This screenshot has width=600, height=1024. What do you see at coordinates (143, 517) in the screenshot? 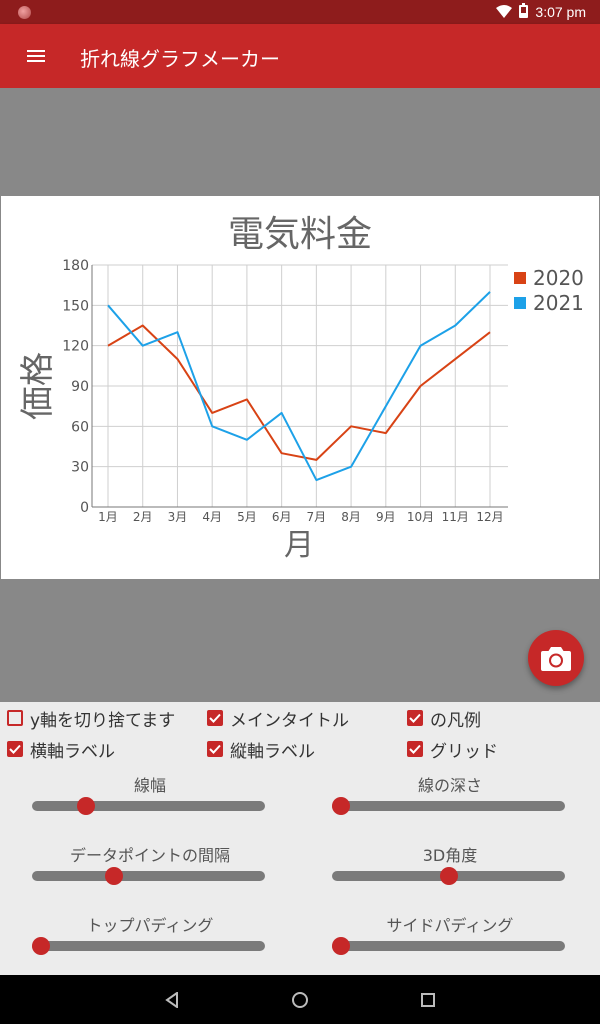
I see `x-tick-label: 2月` at bounding box center [143, 517].